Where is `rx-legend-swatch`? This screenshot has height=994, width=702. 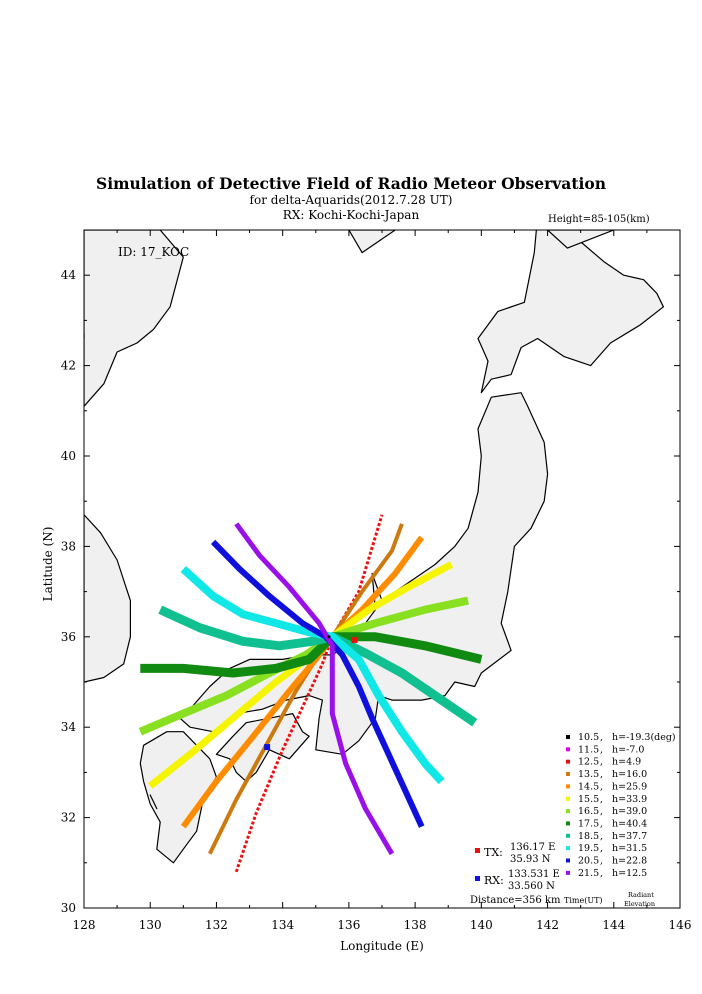
rx-legend-swatch is located at coordinates (477, 878).